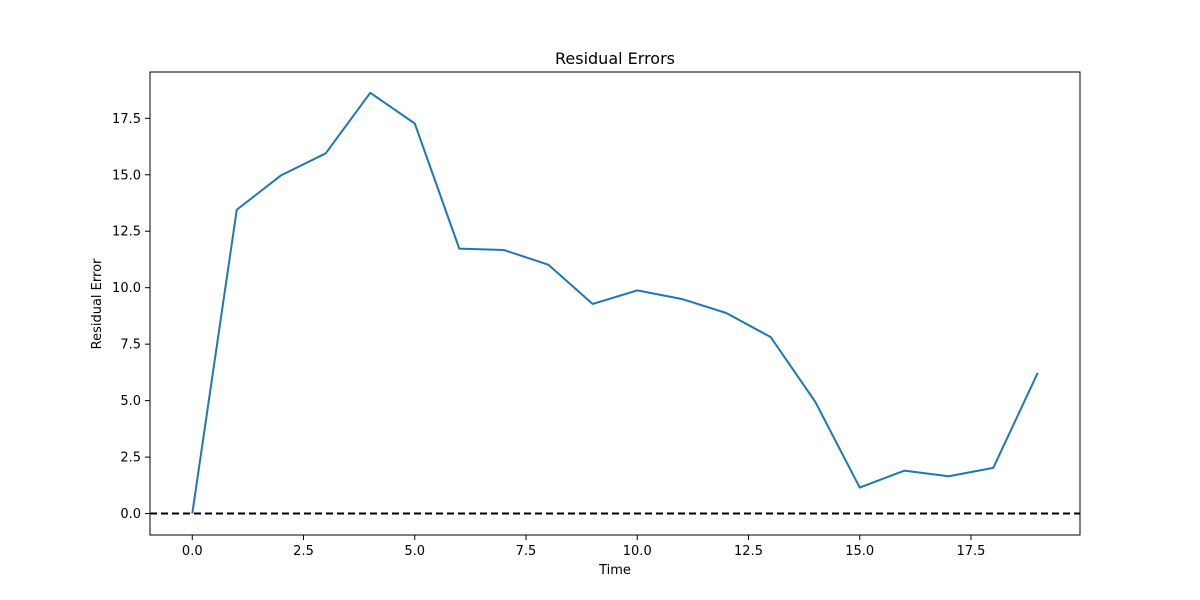 The width and height of the screenshot is (1200, 600). Describe the element at coordinates (859, 551) in the screenshot. I see `x-tick-label: 15.0` at that location.